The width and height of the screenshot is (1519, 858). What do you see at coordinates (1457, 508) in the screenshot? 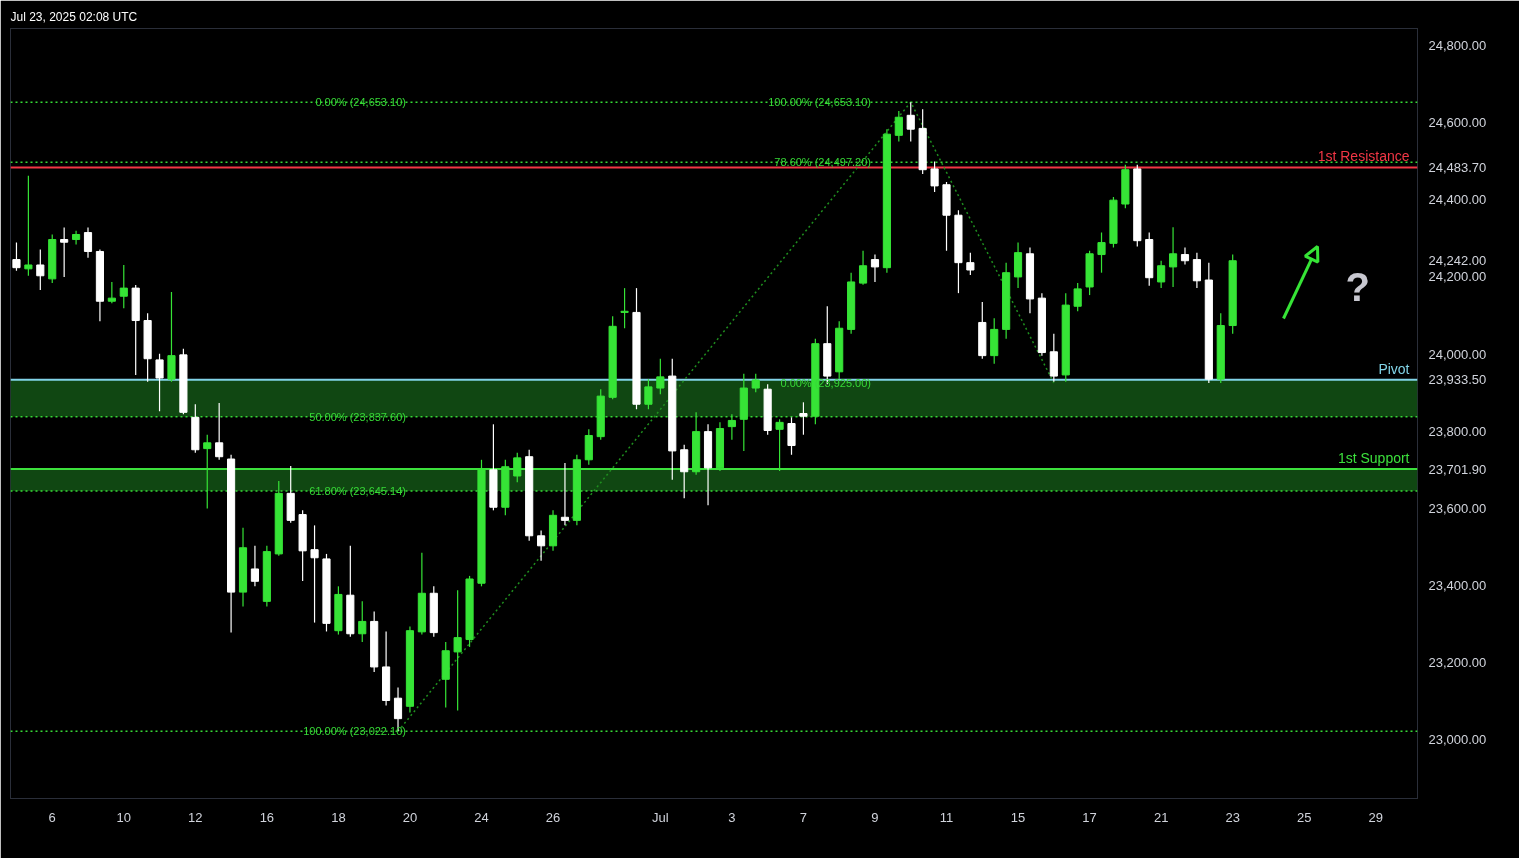
I see `y-tick-label: 23,600.00` at bounding box center [1457, 508].